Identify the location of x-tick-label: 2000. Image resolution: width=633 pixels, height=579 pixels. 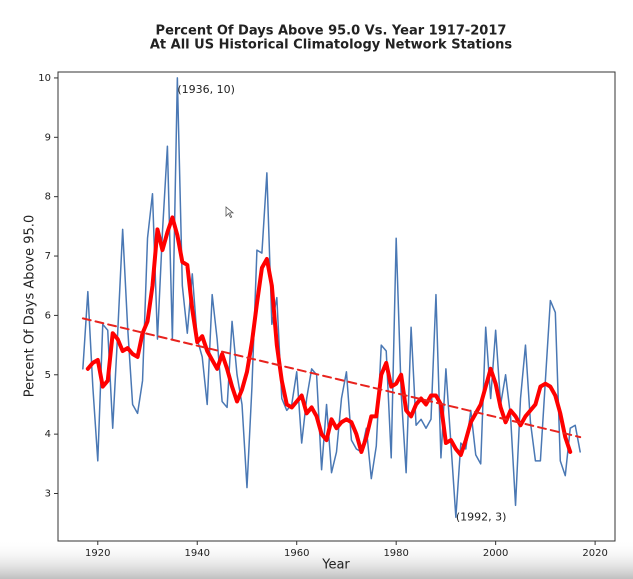
(495, 553).